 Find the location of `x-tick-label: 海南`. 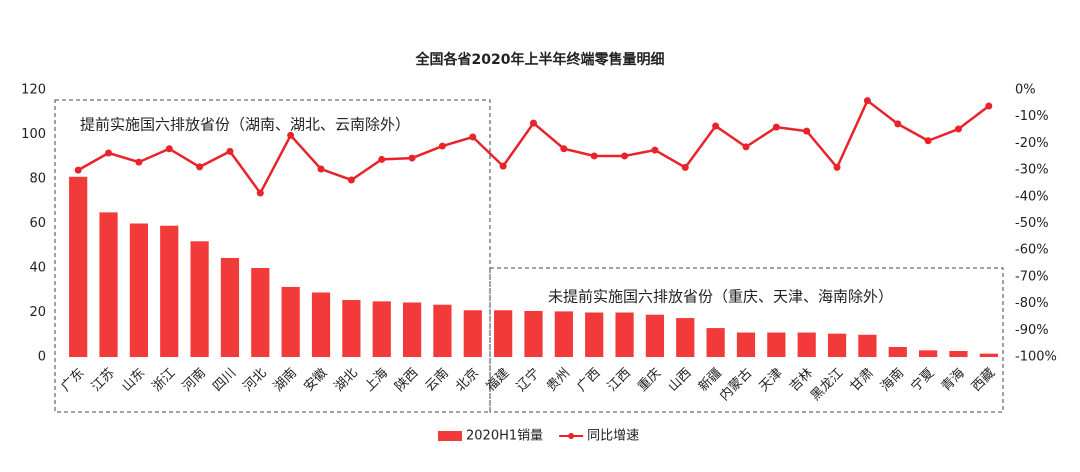

x-tick-label: 海南 is located at coordinates (892, 380).